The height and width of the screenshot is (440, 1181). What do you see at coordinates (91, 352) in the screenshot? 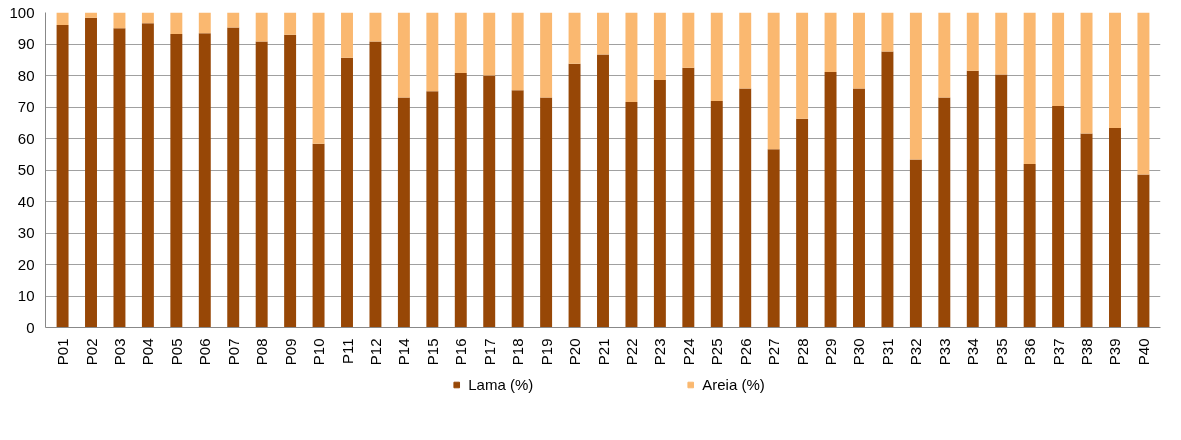
I see `x-tick-label: P02` at bounding box center [91, 352].